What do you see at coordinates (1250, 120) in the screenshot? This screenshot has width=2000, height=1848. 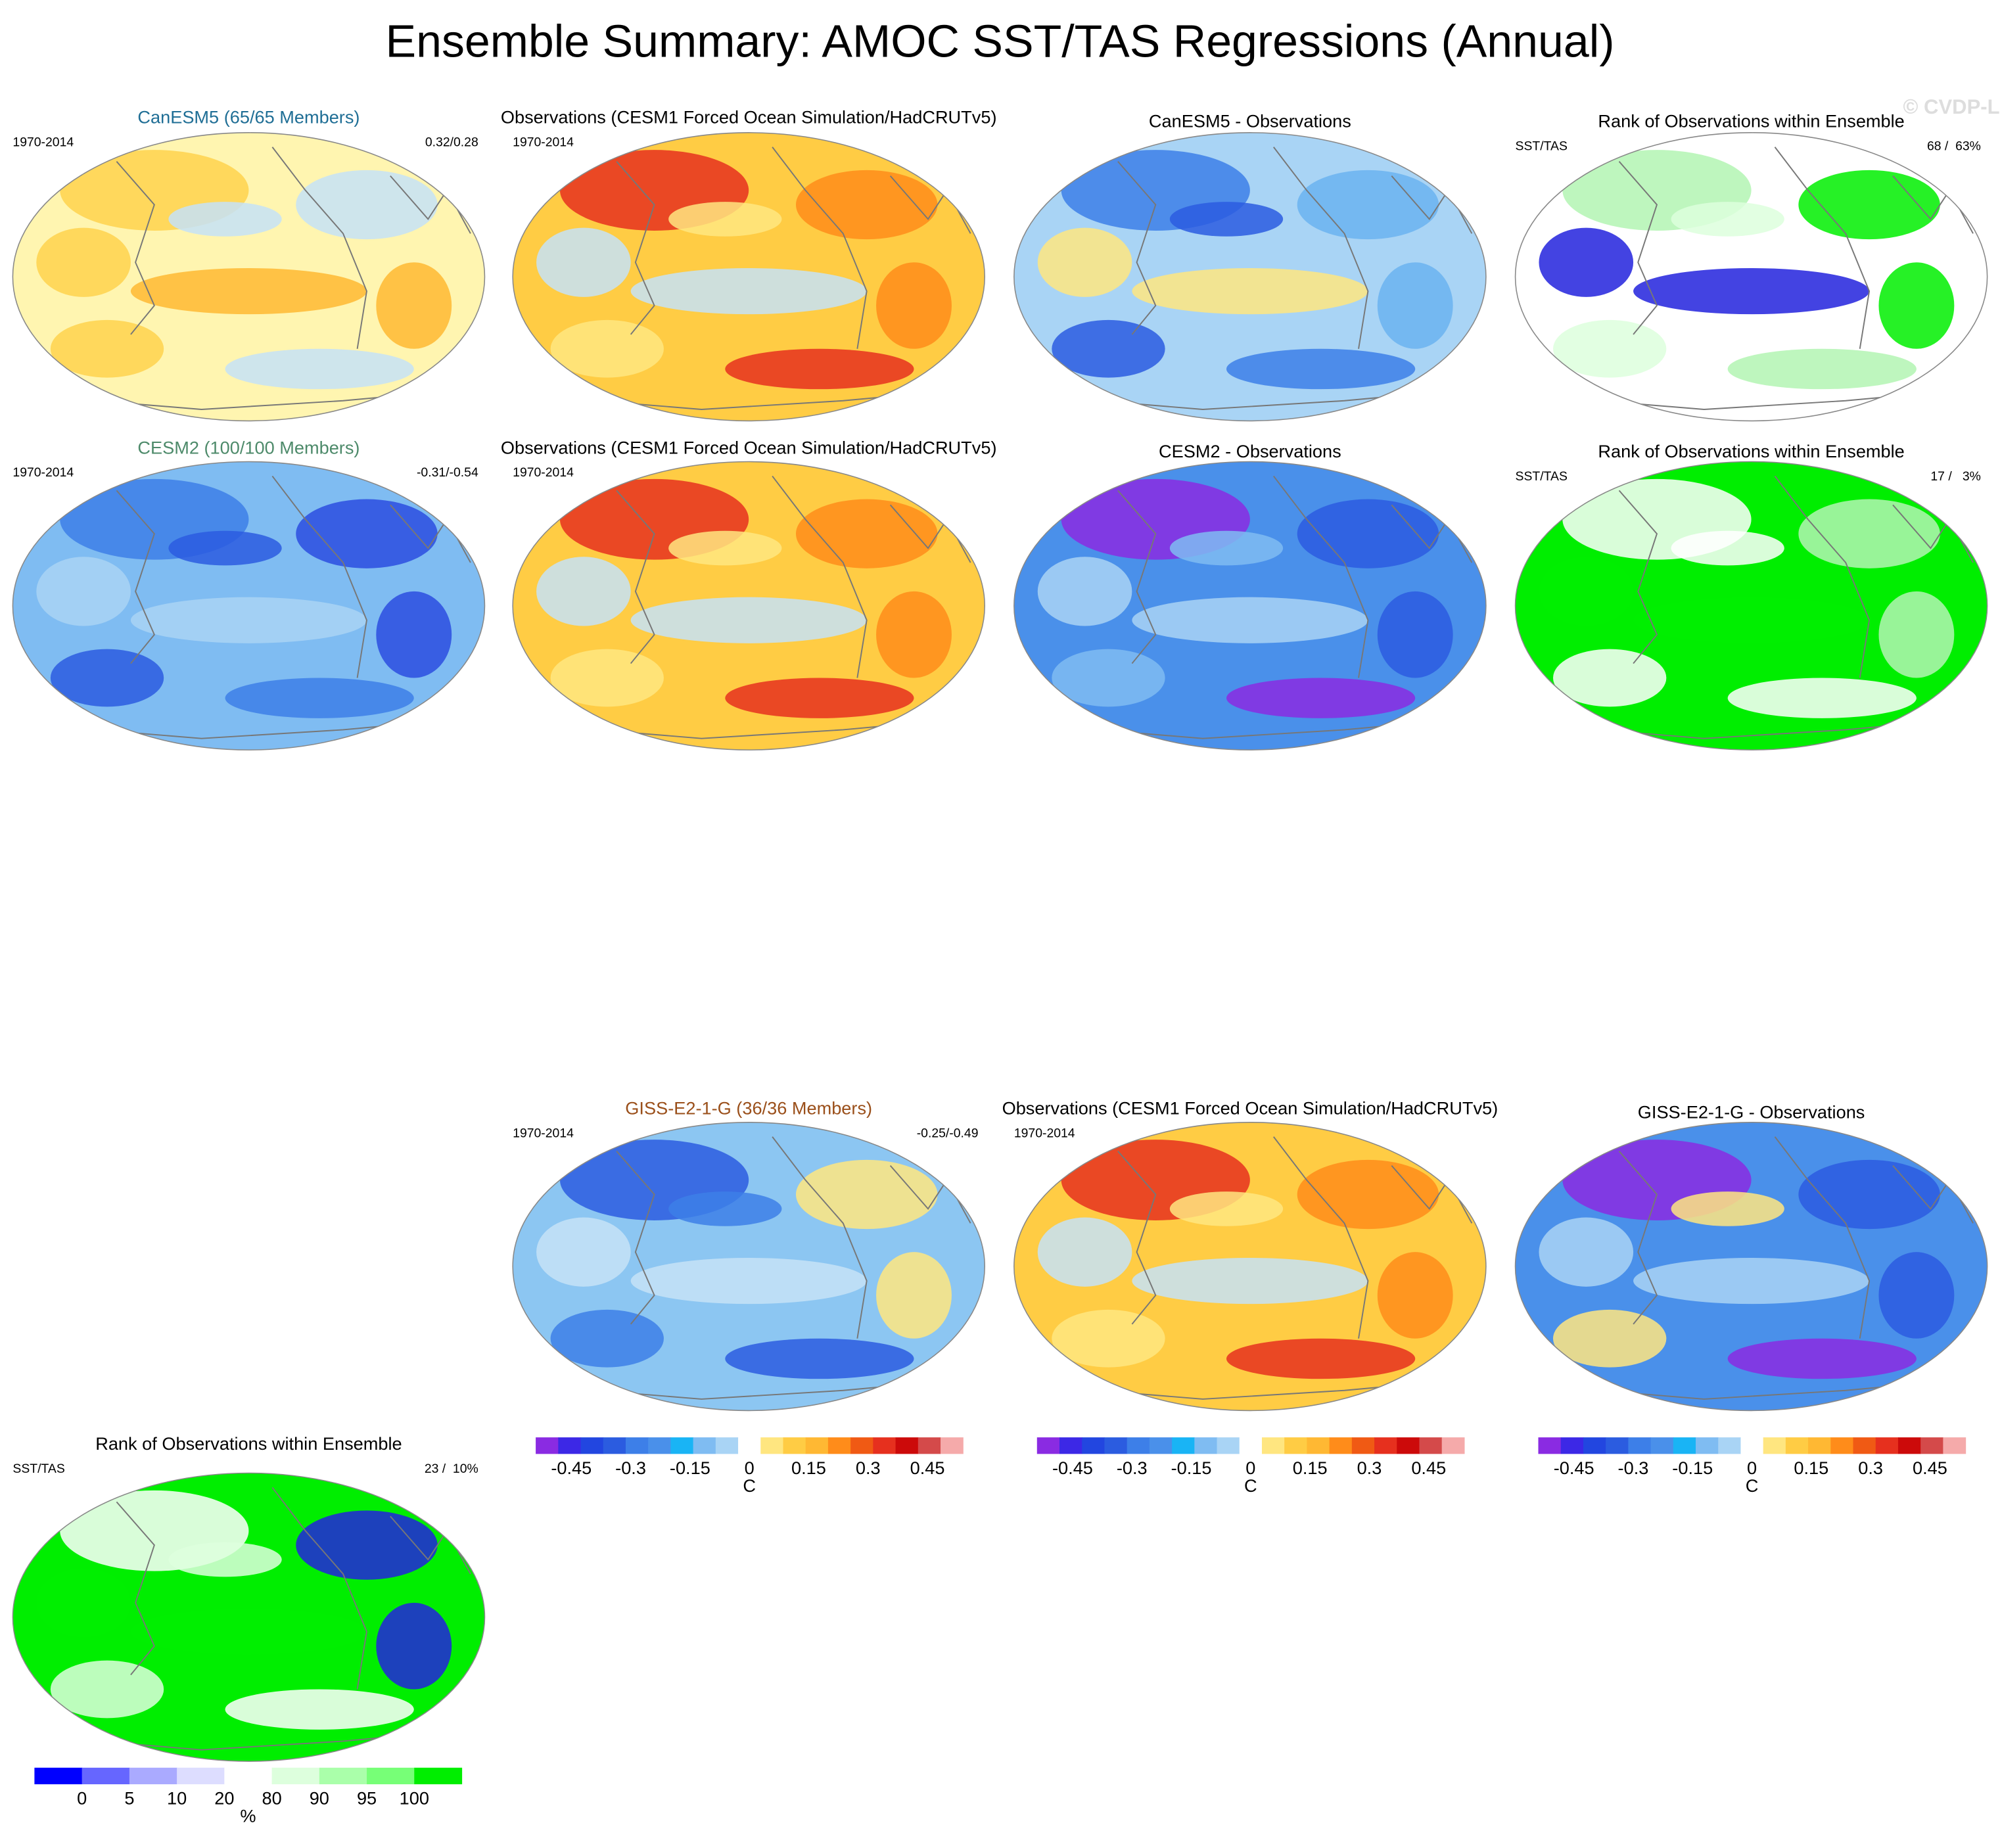 I see `panel-title: CanESM5 - Observations` at bounding box center [1250, 120].